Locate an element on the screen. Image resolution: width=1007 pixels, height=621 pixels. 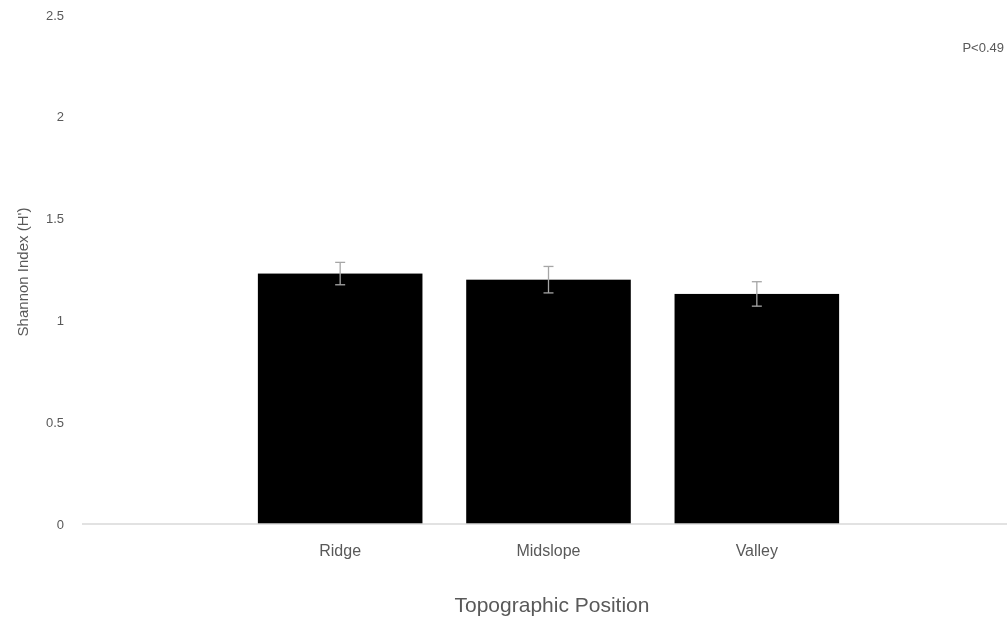
y-tick-label: 2.5 is located at coordinates (54, 15).